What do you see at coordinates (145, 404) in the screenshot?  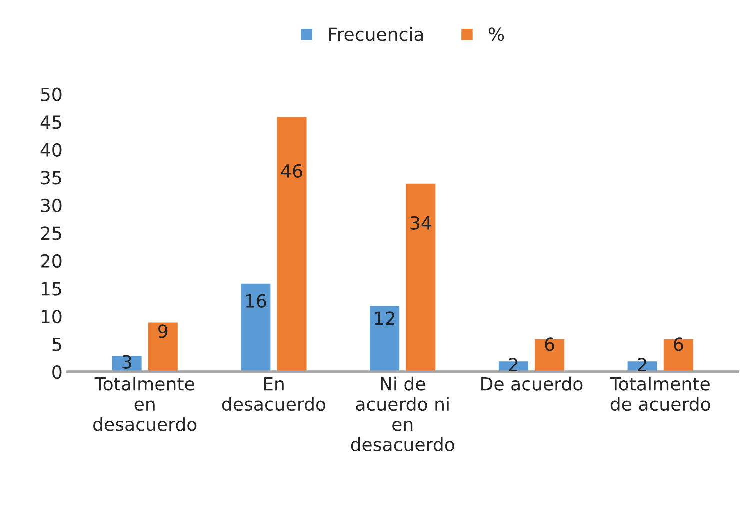 I see `x-tick-label: Totalmente en desacuerdo` at bounding box center [145, 404].